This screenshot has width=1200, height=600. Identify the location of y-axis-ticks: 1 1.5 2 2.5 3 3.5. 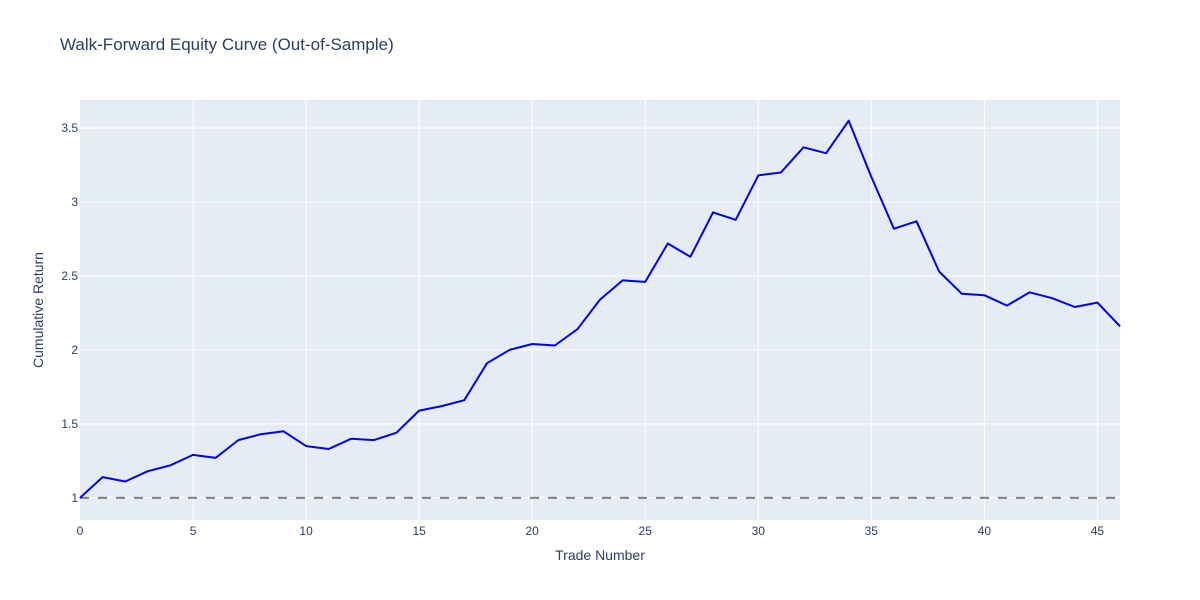
(69, 313).